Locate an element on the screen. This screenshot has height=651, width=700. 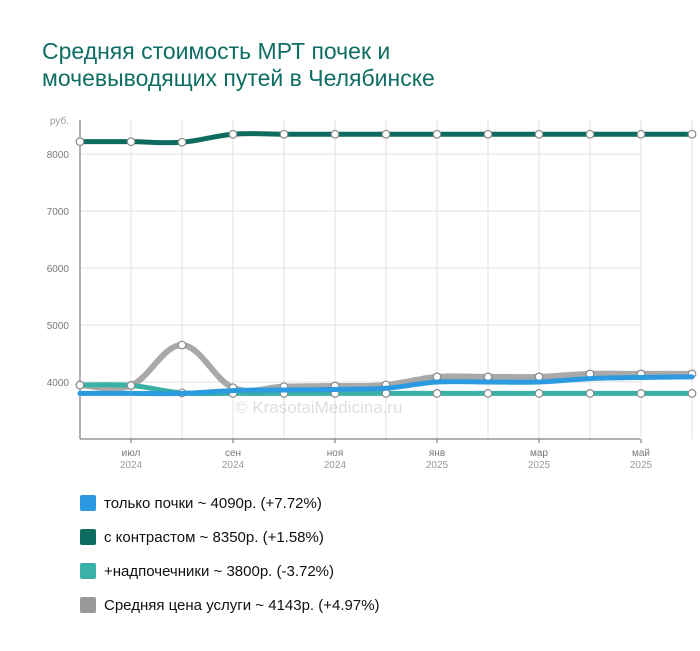
legend-label: +надпочечники ~ 3800р. (-3.72%) is located at coordinates (219, 571).